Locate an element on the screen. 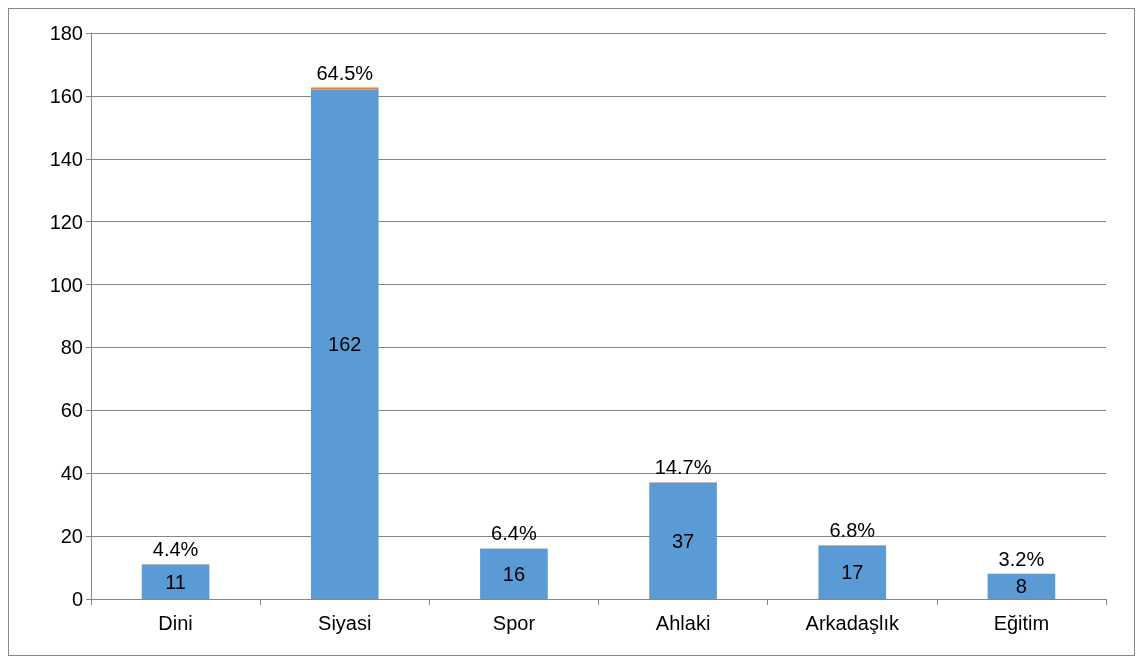  data-label: 6.8% is located at coordinates (852, 530).